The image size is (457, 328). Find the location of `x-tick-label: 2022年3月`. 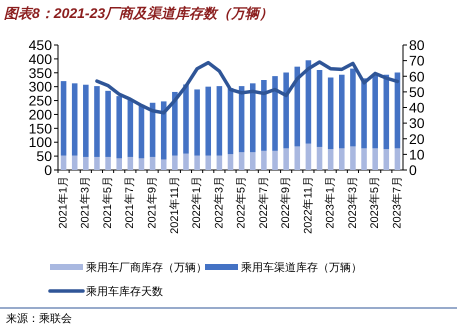

x-tick-label: 2022年3月 is located at coordinates (219, 202).